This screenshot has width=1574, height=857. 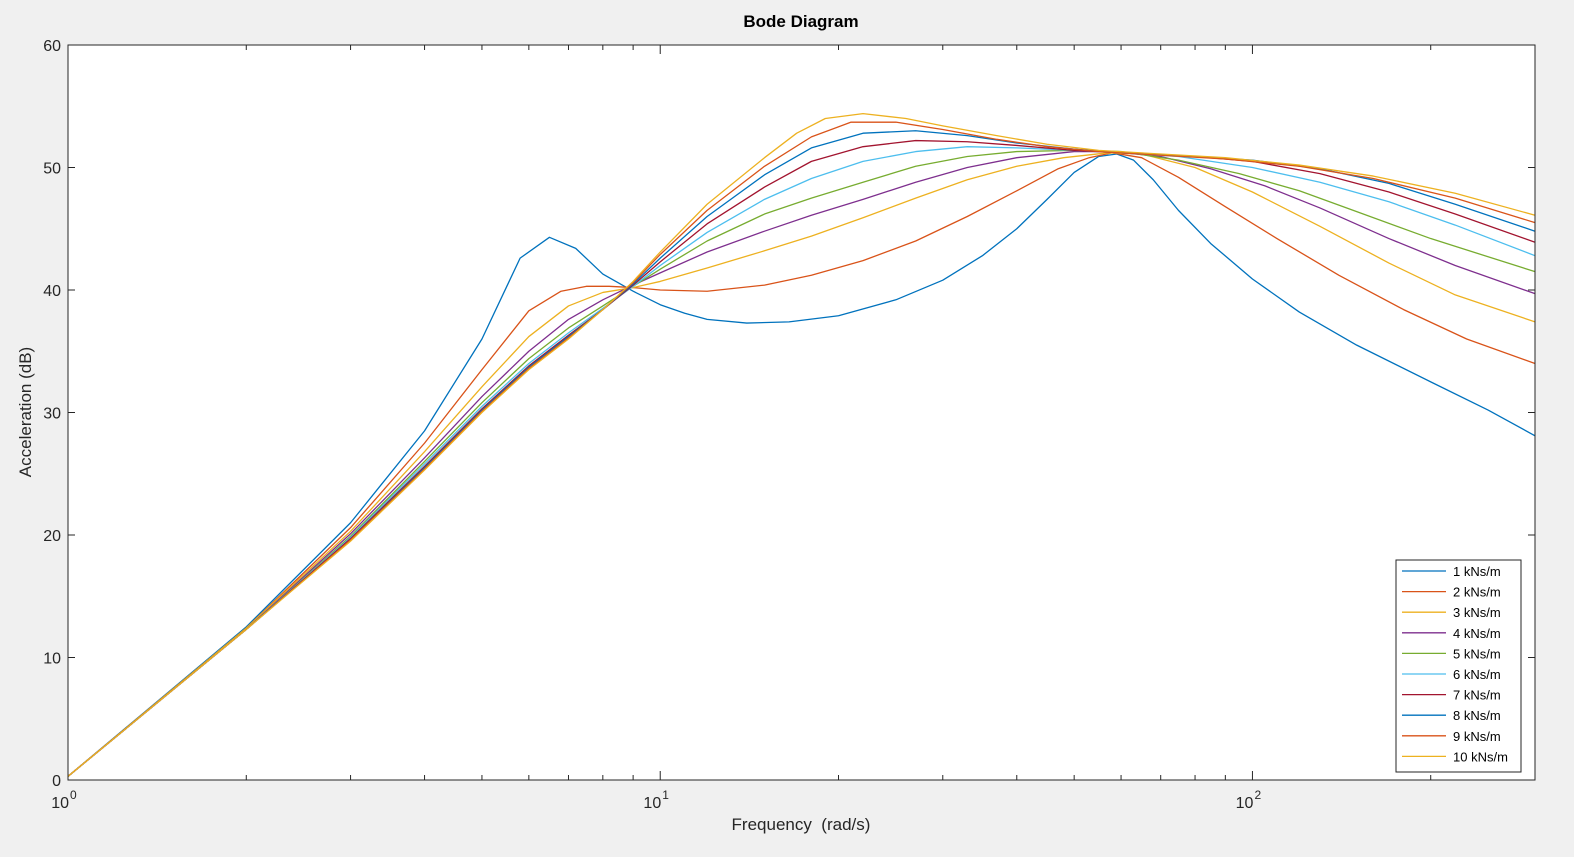 I want to click on x-axis-label: Frequency (rad/s), so click(x=801, y=824).